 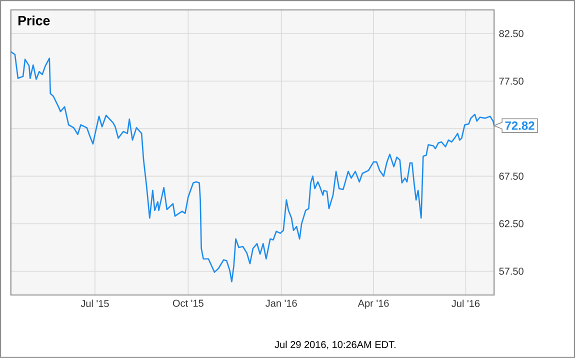 What do you see at coordinates (34, 21) in the screenshot?
I see `chart-title: Price` at bounding box center [34, 21].